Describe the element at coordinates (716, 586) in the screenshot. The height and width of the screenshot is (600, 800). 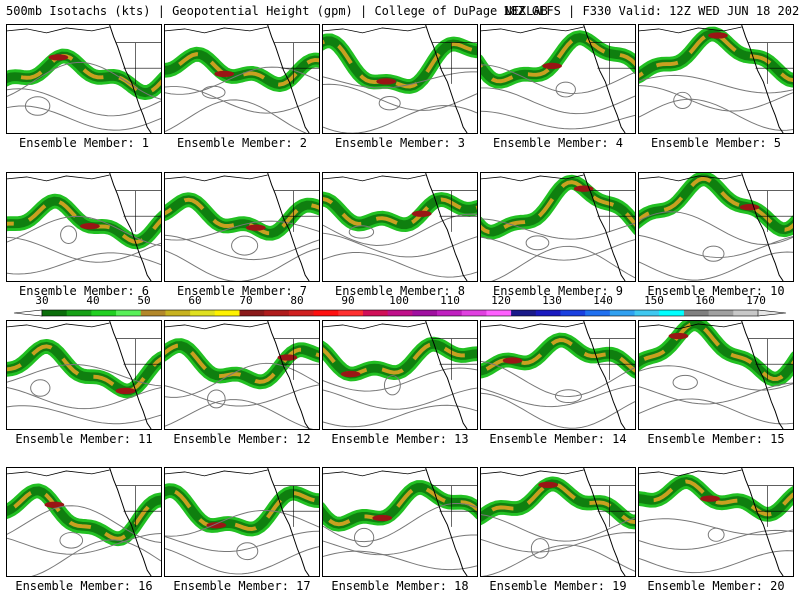
I see `ensemble-member-caption: Ensemble Member: 20` at that location.